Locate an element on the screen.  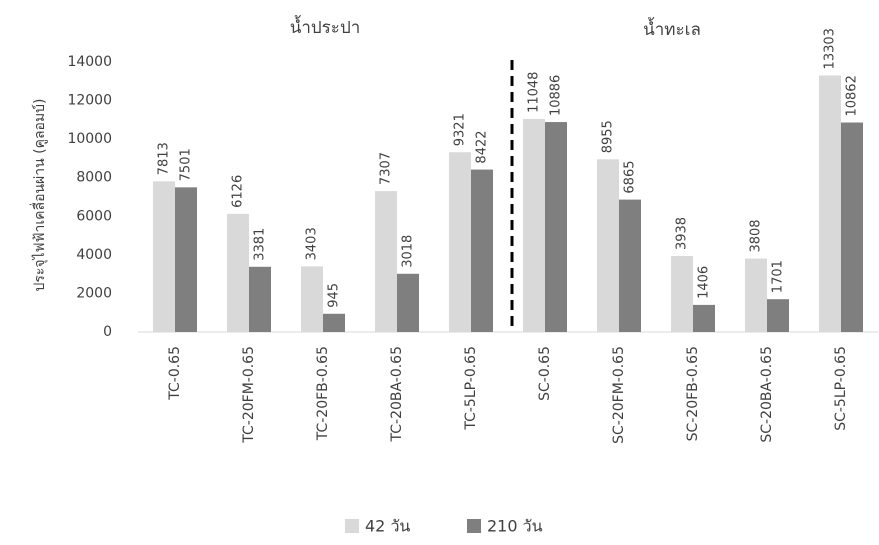
value-label: 7307 is located at coordinates (386, 168).